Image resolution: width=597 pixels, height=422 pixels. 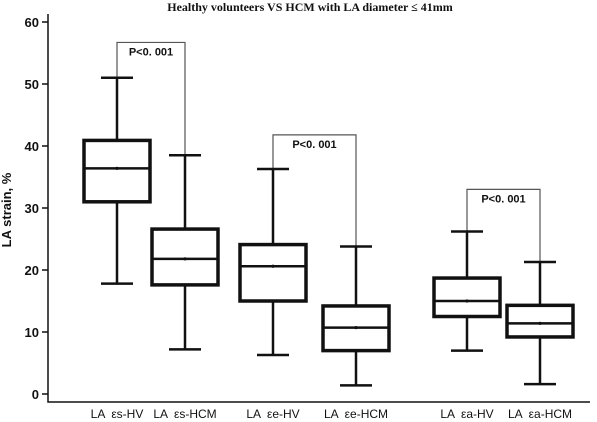 What do you see at coordinates (35, 394) in the screenshot?
I see `y-tick-label: 0` at bounding box center [35, 394].